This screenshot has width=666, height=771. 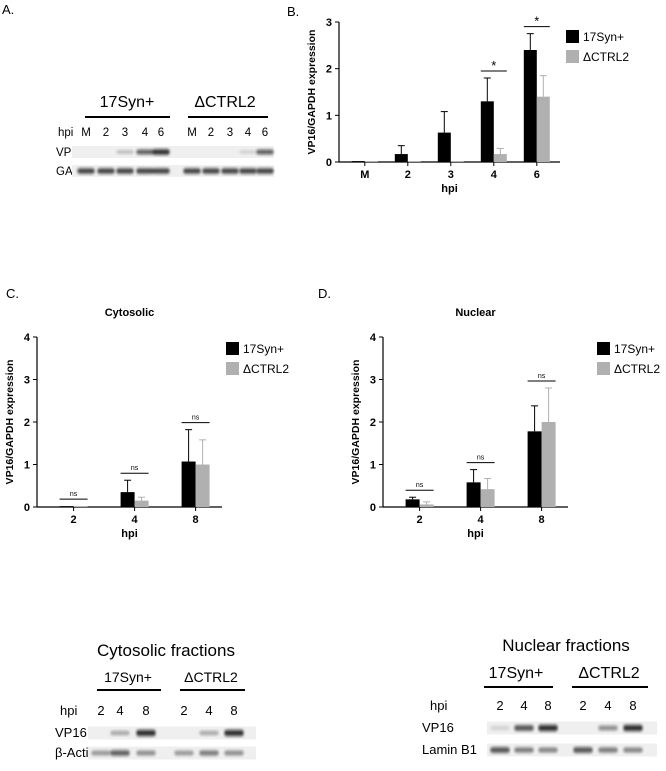 I want to click on lane-label: 6, so click(x=265, y=133).